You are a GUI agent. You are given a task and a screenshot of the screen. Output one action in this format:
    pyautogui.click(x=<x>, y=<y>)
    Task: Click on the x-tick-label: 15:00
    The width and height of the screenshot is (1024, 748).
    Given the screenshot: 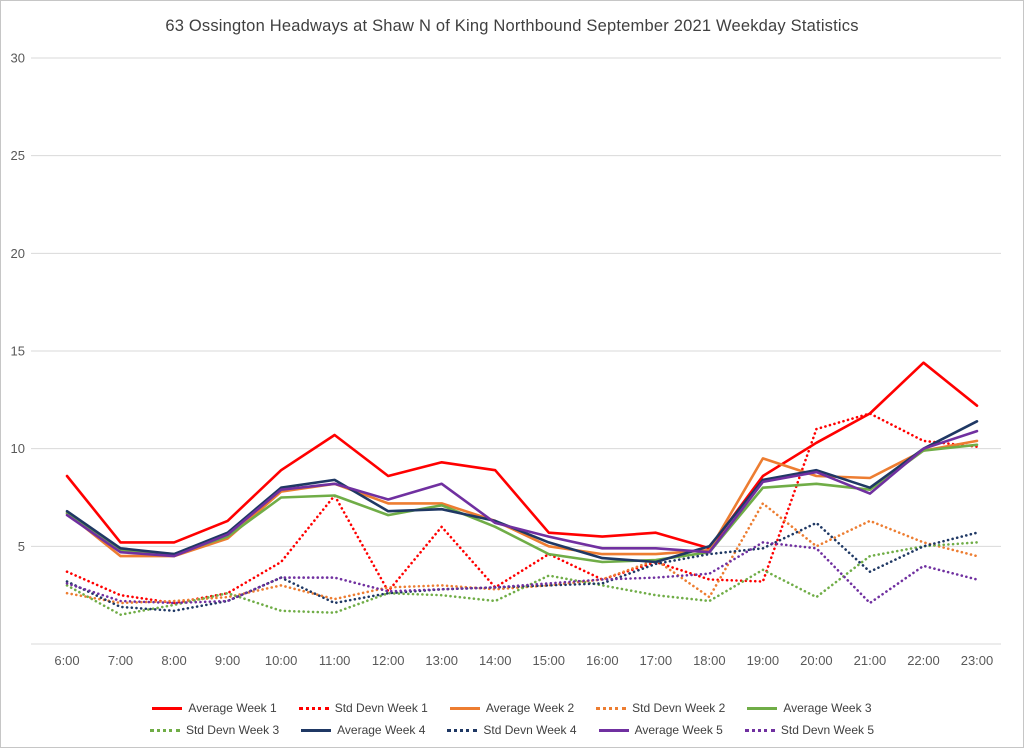 What is the action you would take?
    pyautogui.click(x=548, y=660)
    